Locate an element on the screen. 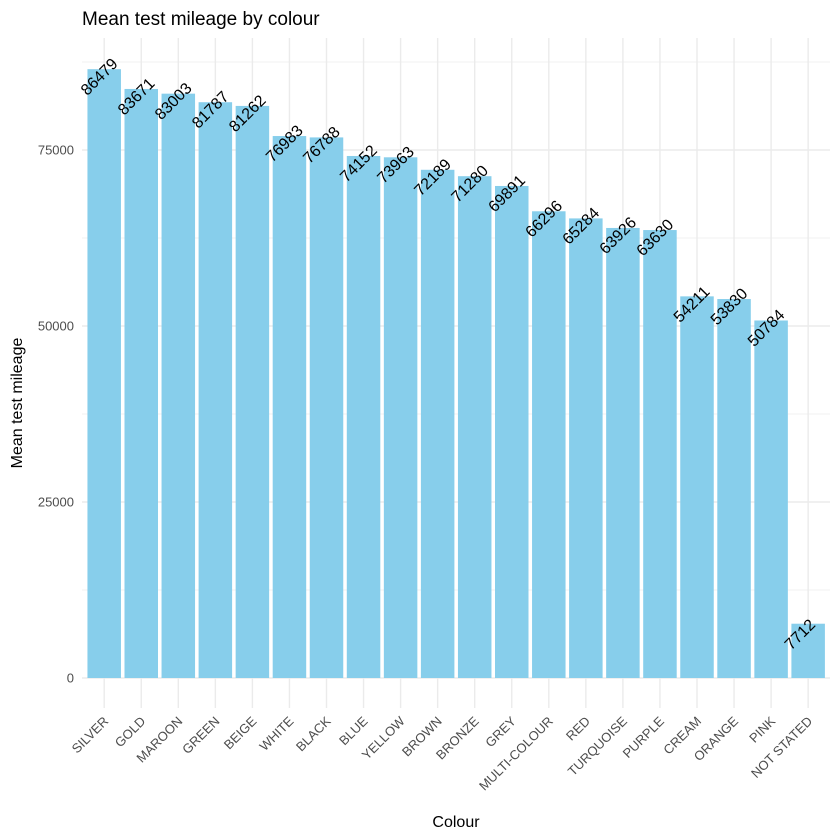  y-axis-title: Mean test mileage is located at coordinates (17, 403).